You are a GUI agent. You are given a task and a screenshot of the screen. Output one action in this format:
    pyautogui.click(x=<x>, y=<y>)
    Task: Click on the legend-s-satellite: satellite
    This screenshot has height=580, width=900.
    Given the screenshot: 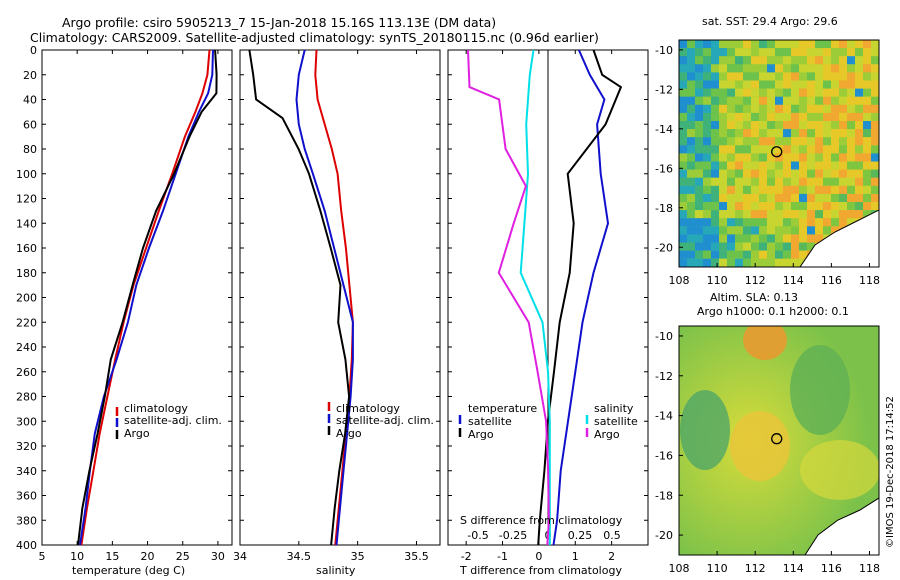 What is the action you would take?
    pyautogui.click(x=616, y=421)
    